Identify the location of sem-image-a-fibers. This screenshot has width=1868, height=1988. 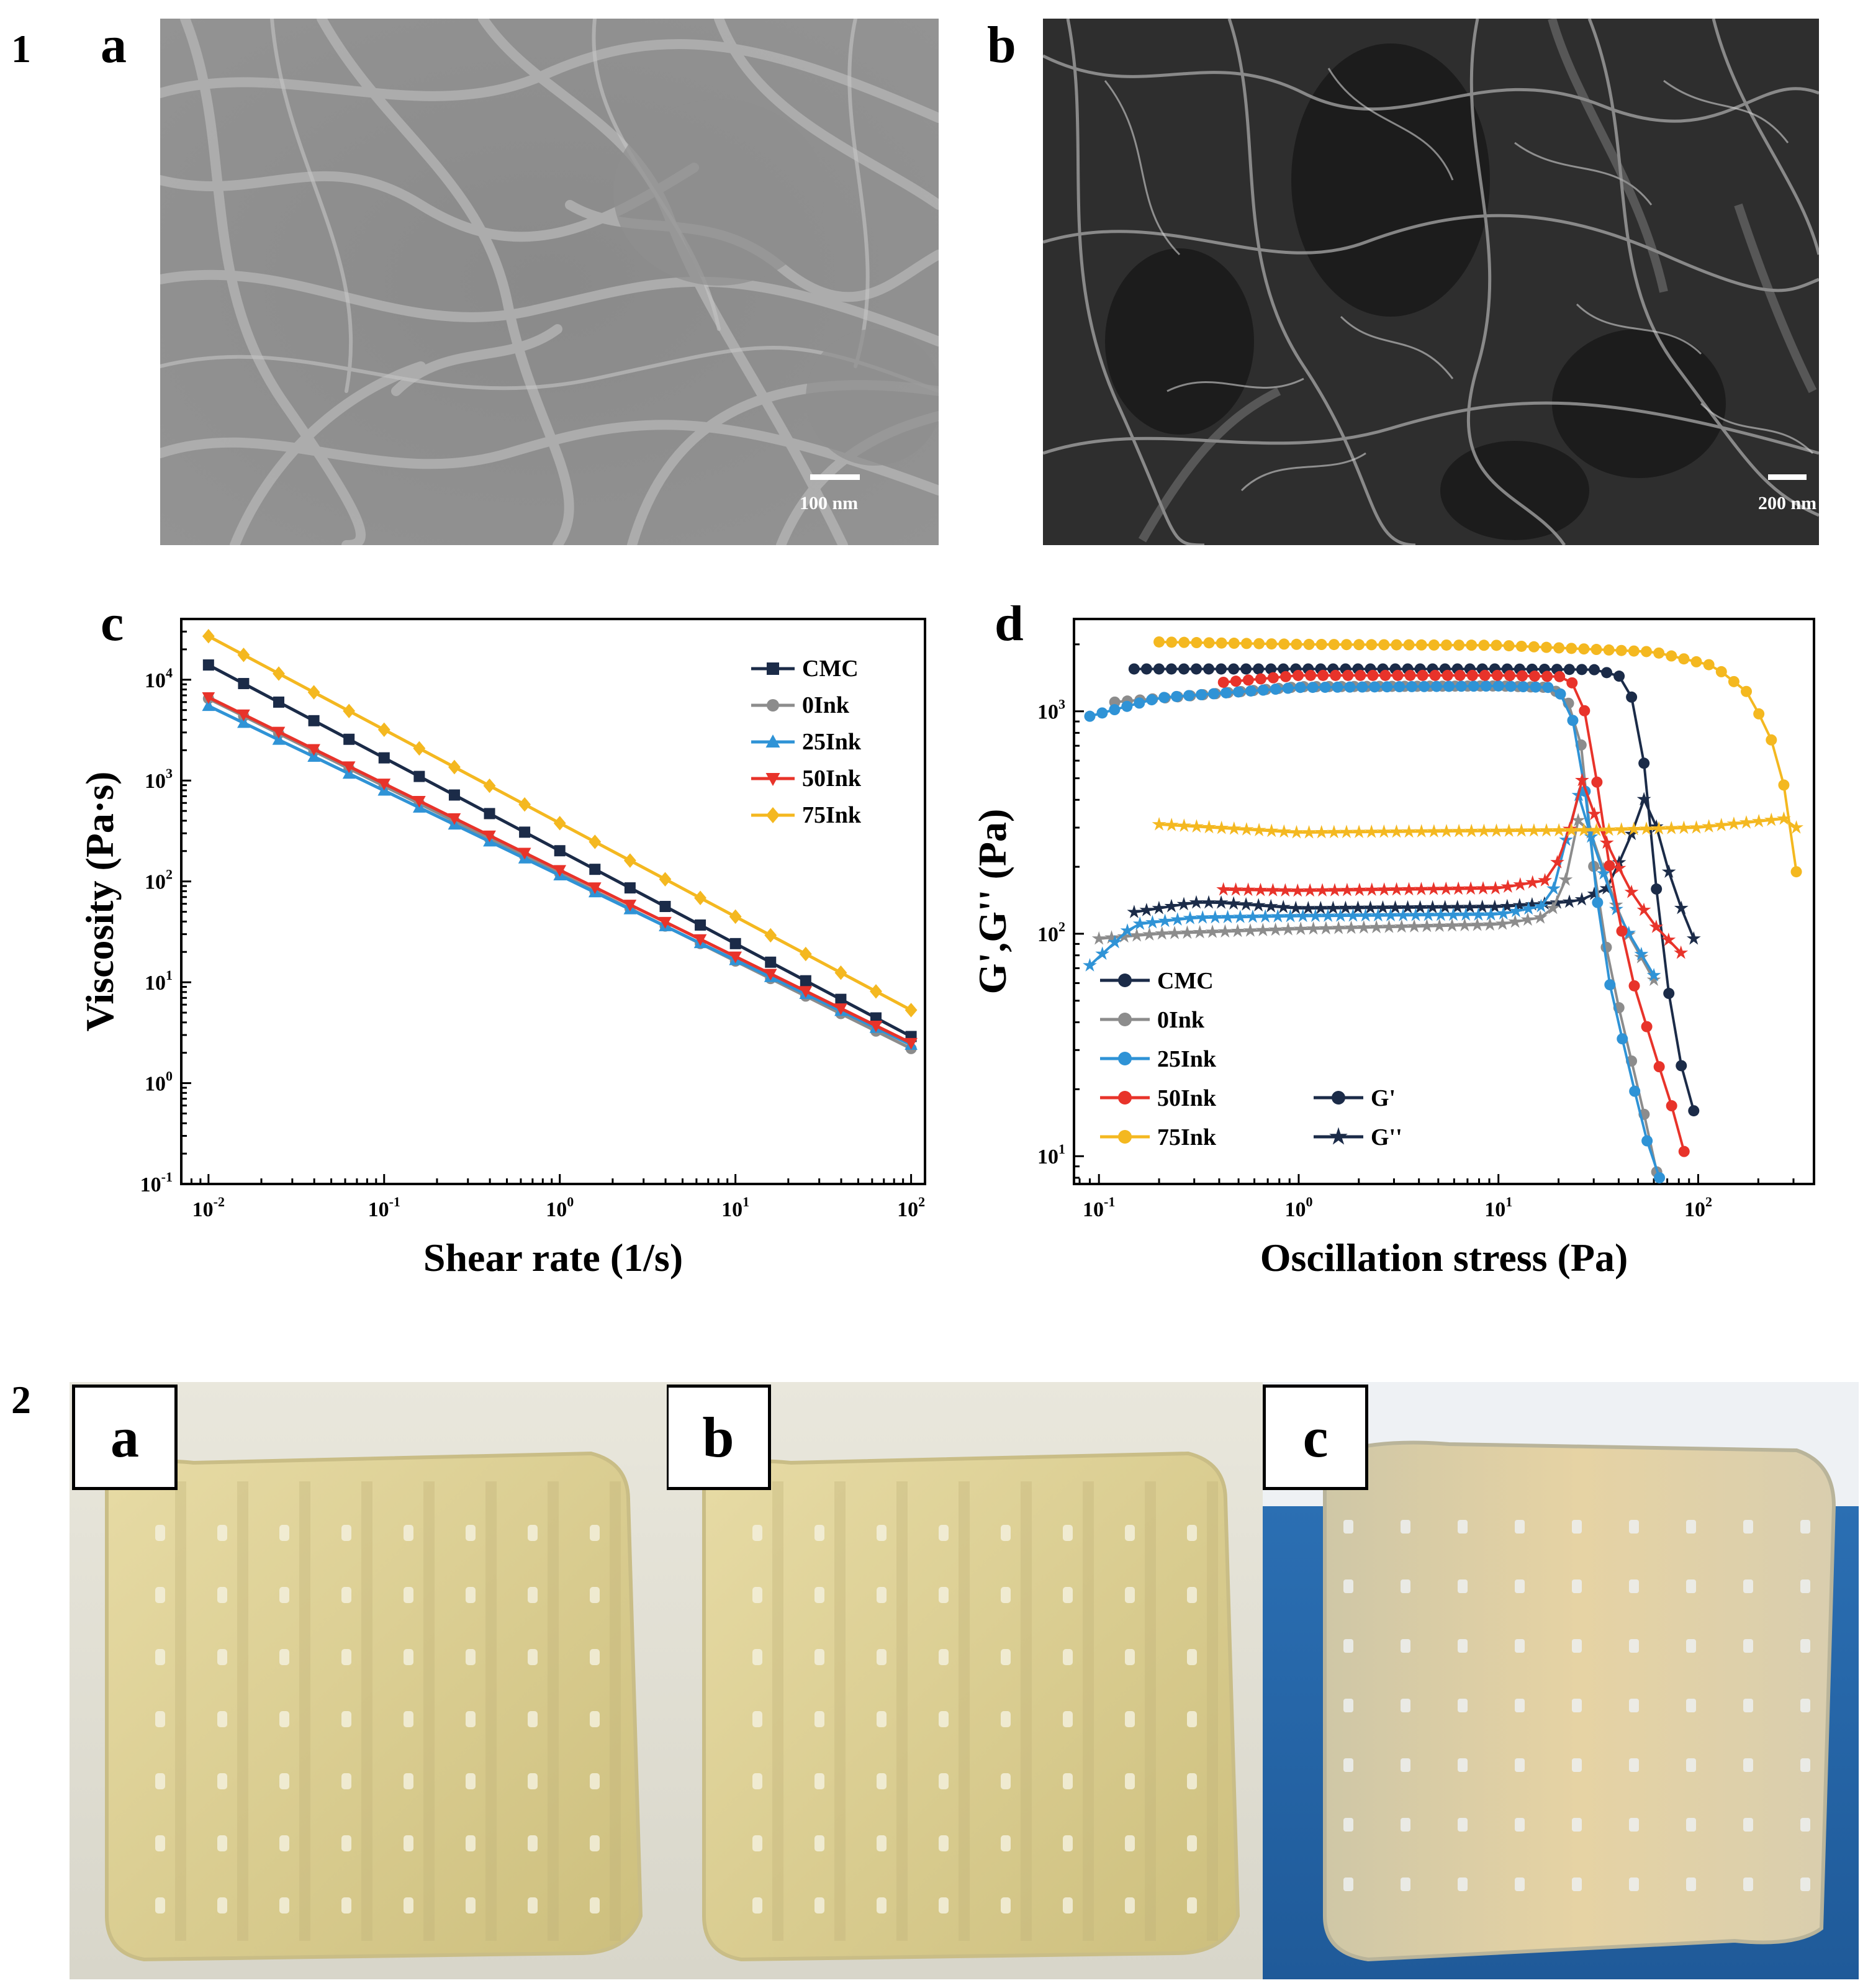
(550, 282).